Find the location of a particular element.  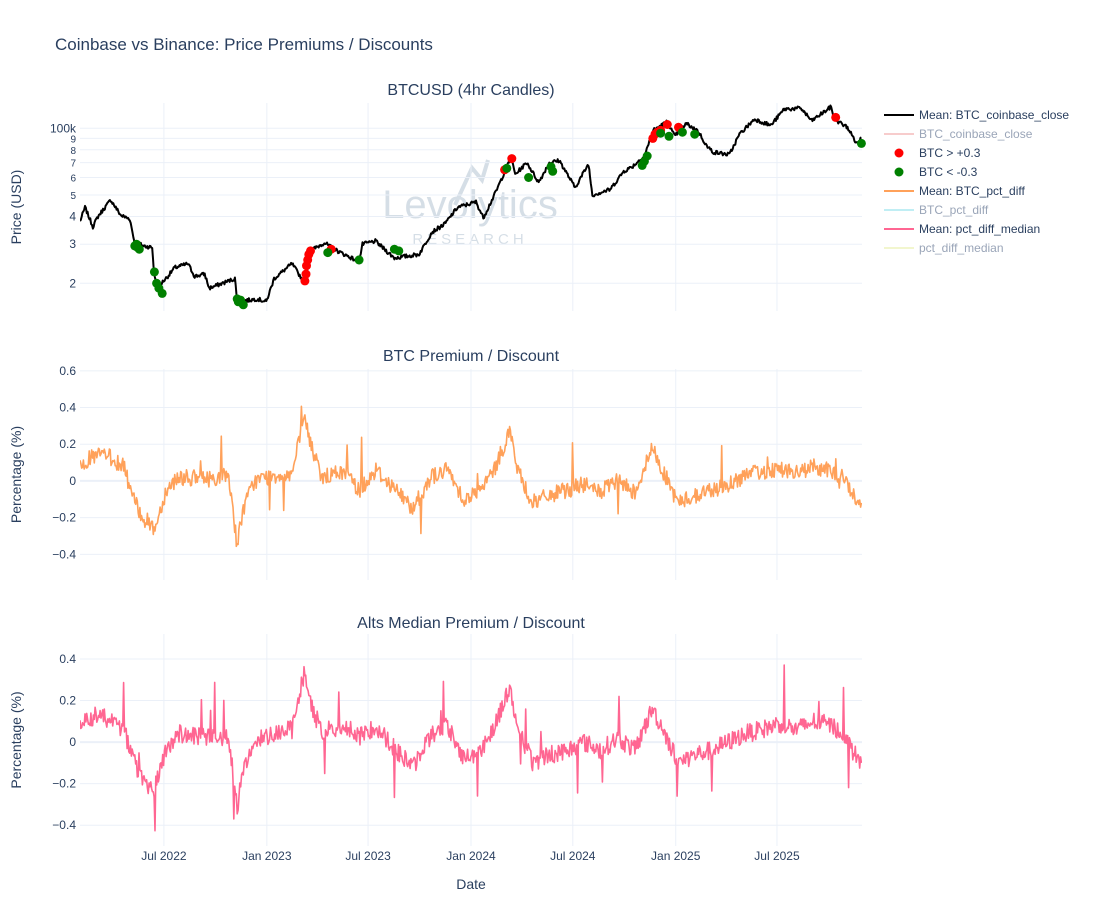

x-axis-title: Date is located at coordinates (471, 884).